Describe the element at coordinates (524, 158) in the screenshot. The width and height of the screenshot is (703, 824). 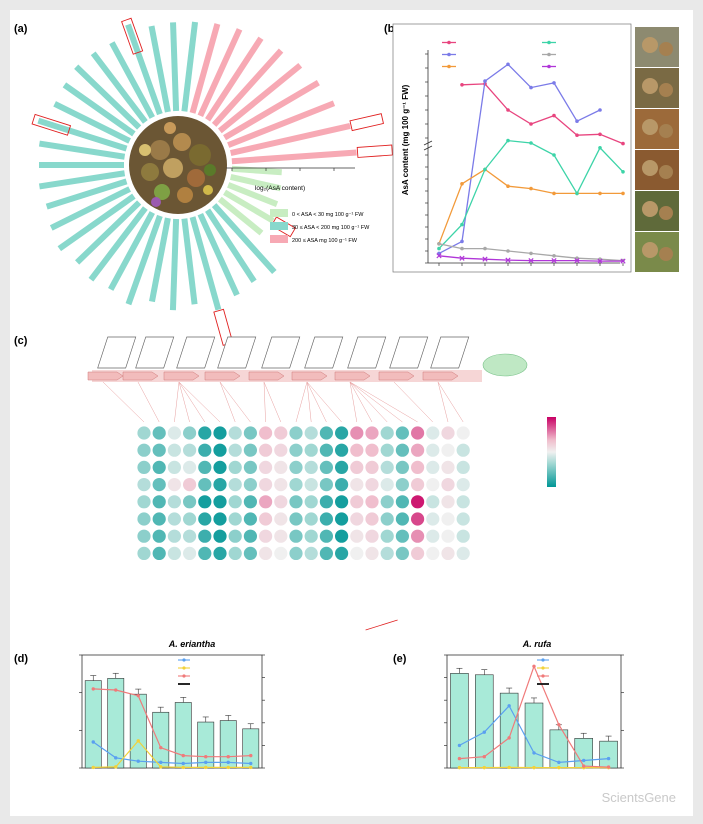
I see `line-chart` at that location.